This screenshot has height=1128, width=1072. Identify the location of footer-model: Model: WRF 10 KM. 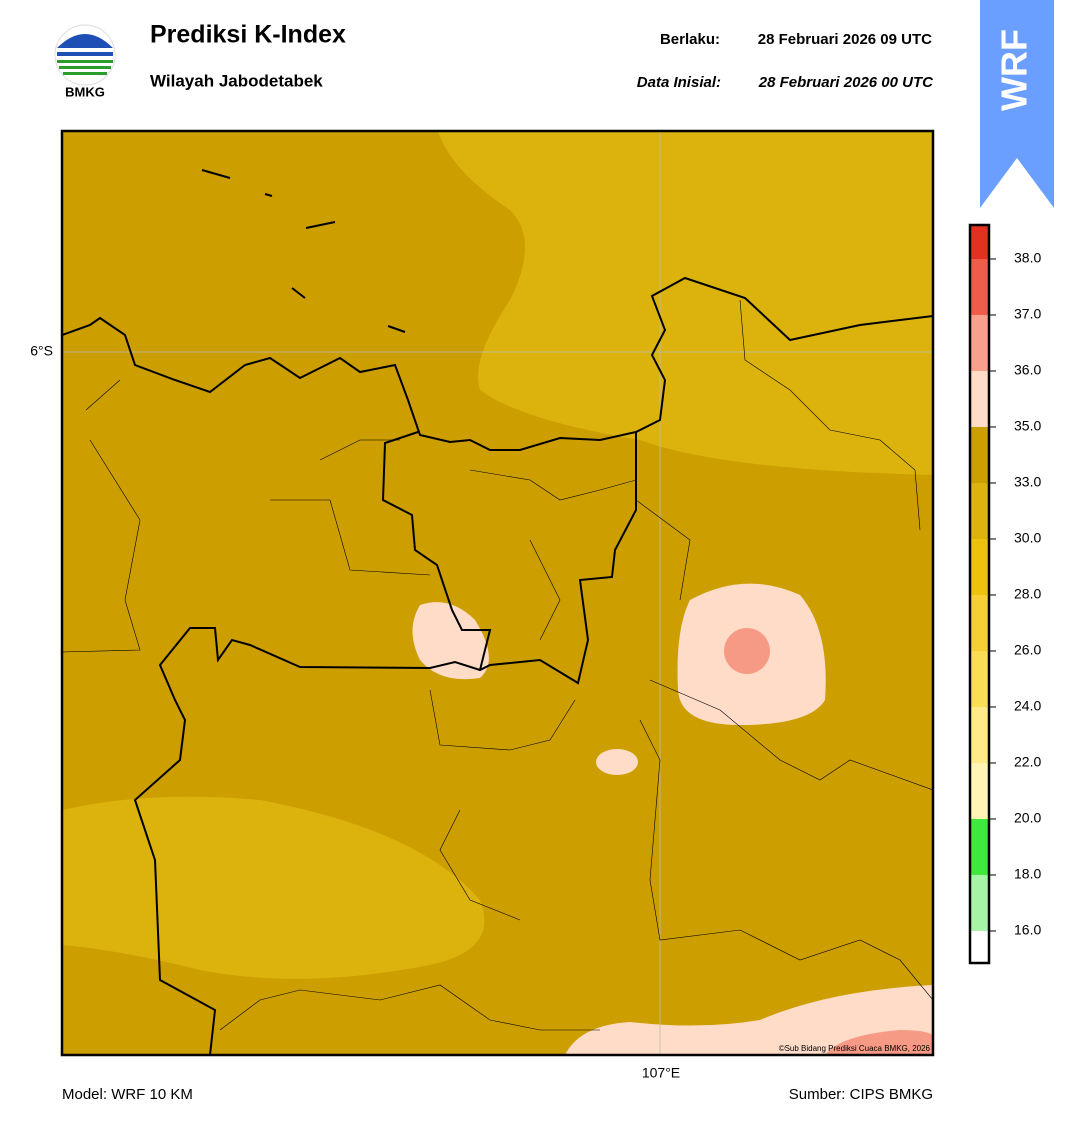
(127, 1094).